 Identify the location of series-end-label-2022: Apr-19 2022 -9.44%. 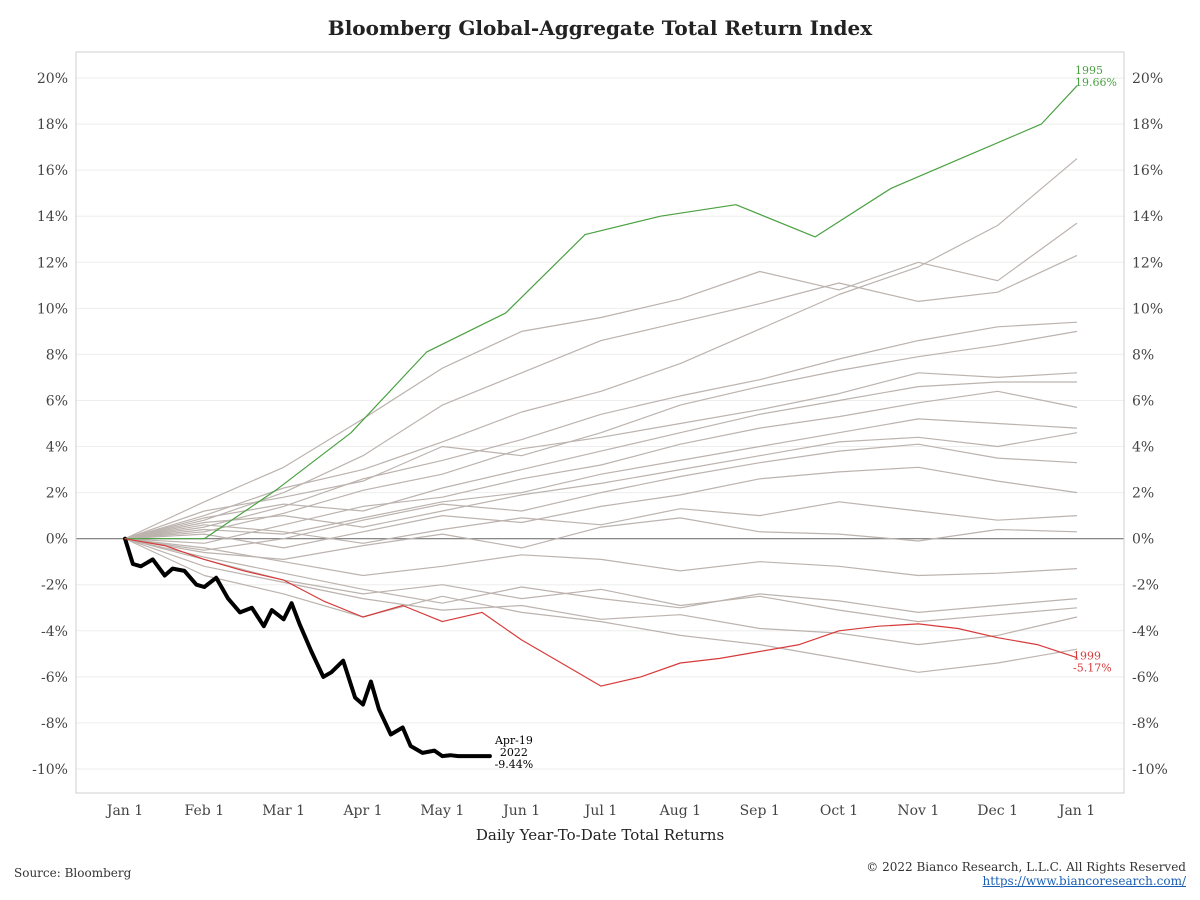
(513, 752).